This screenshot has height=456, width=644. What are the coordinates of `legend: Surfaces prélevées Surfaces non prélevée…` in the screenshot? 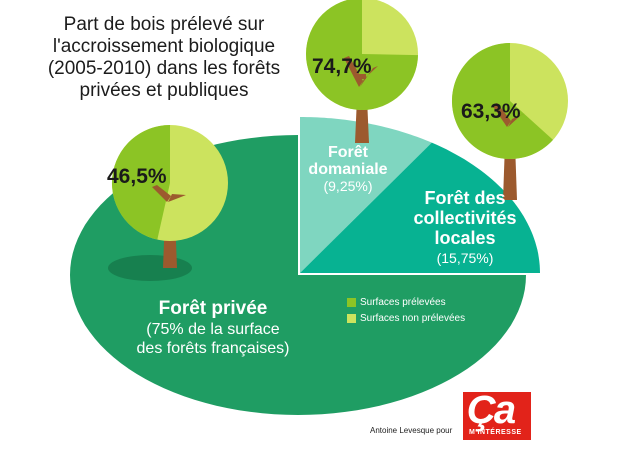 It's located at (406, 311).